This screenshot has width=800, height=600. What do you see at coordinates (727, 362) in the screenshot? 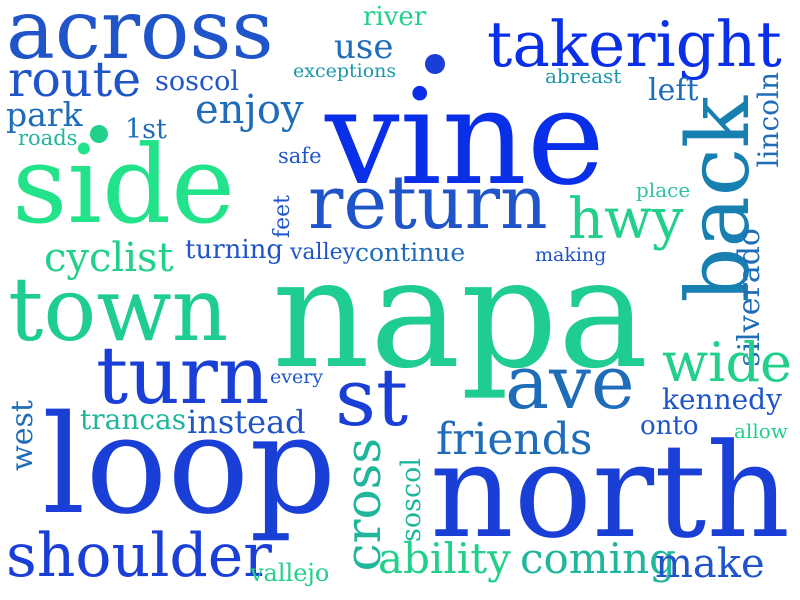
I see `word-wide: wide` at bounding box center [727, 362].